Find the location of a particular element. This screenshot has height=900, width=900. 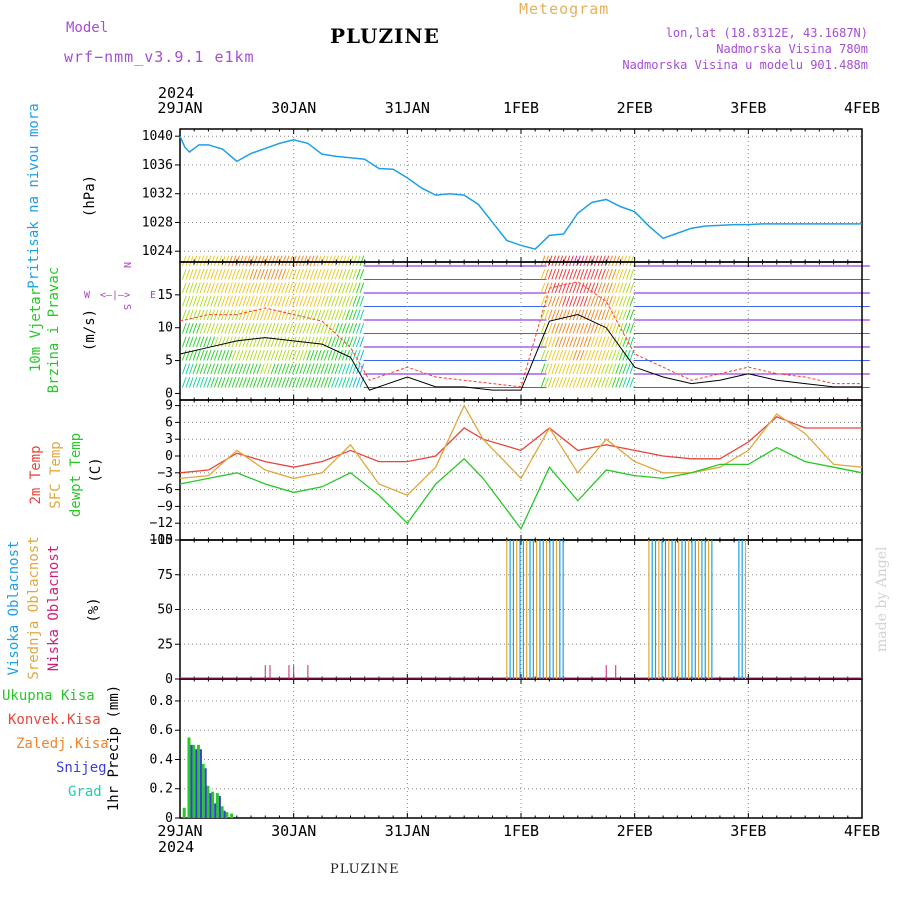

x-label-top: 2FEB is located at coordinates (635, 108).